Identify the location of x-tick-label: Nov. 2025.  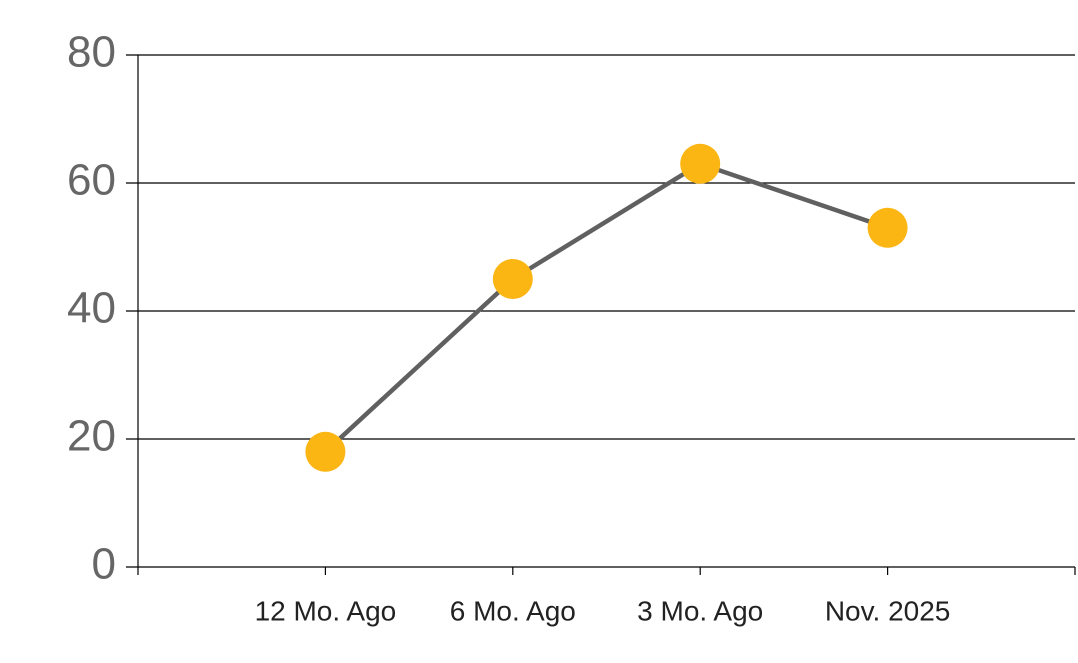
(888, 610).